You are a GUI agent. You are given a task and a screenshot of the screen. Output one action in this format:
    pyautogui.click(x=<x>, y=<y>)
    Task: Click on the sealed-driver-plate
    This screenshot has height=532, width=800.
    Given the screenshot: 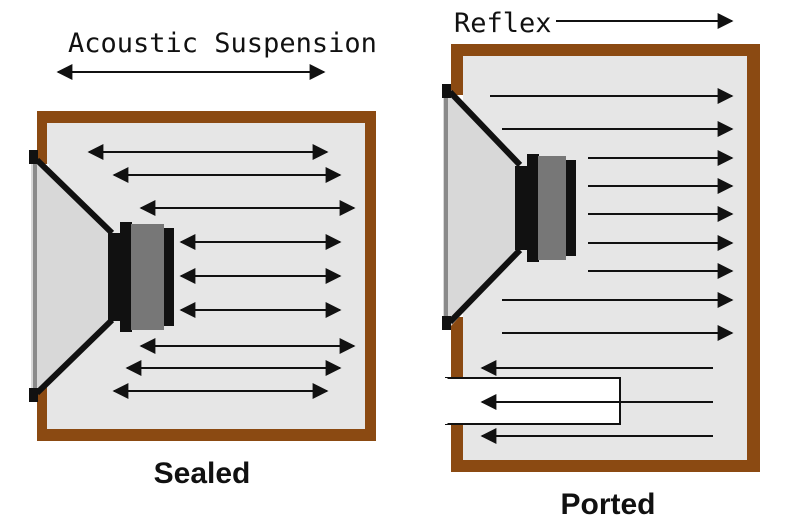 What is the action you would take?
    pyautogui.click(x=126, y=277)
    